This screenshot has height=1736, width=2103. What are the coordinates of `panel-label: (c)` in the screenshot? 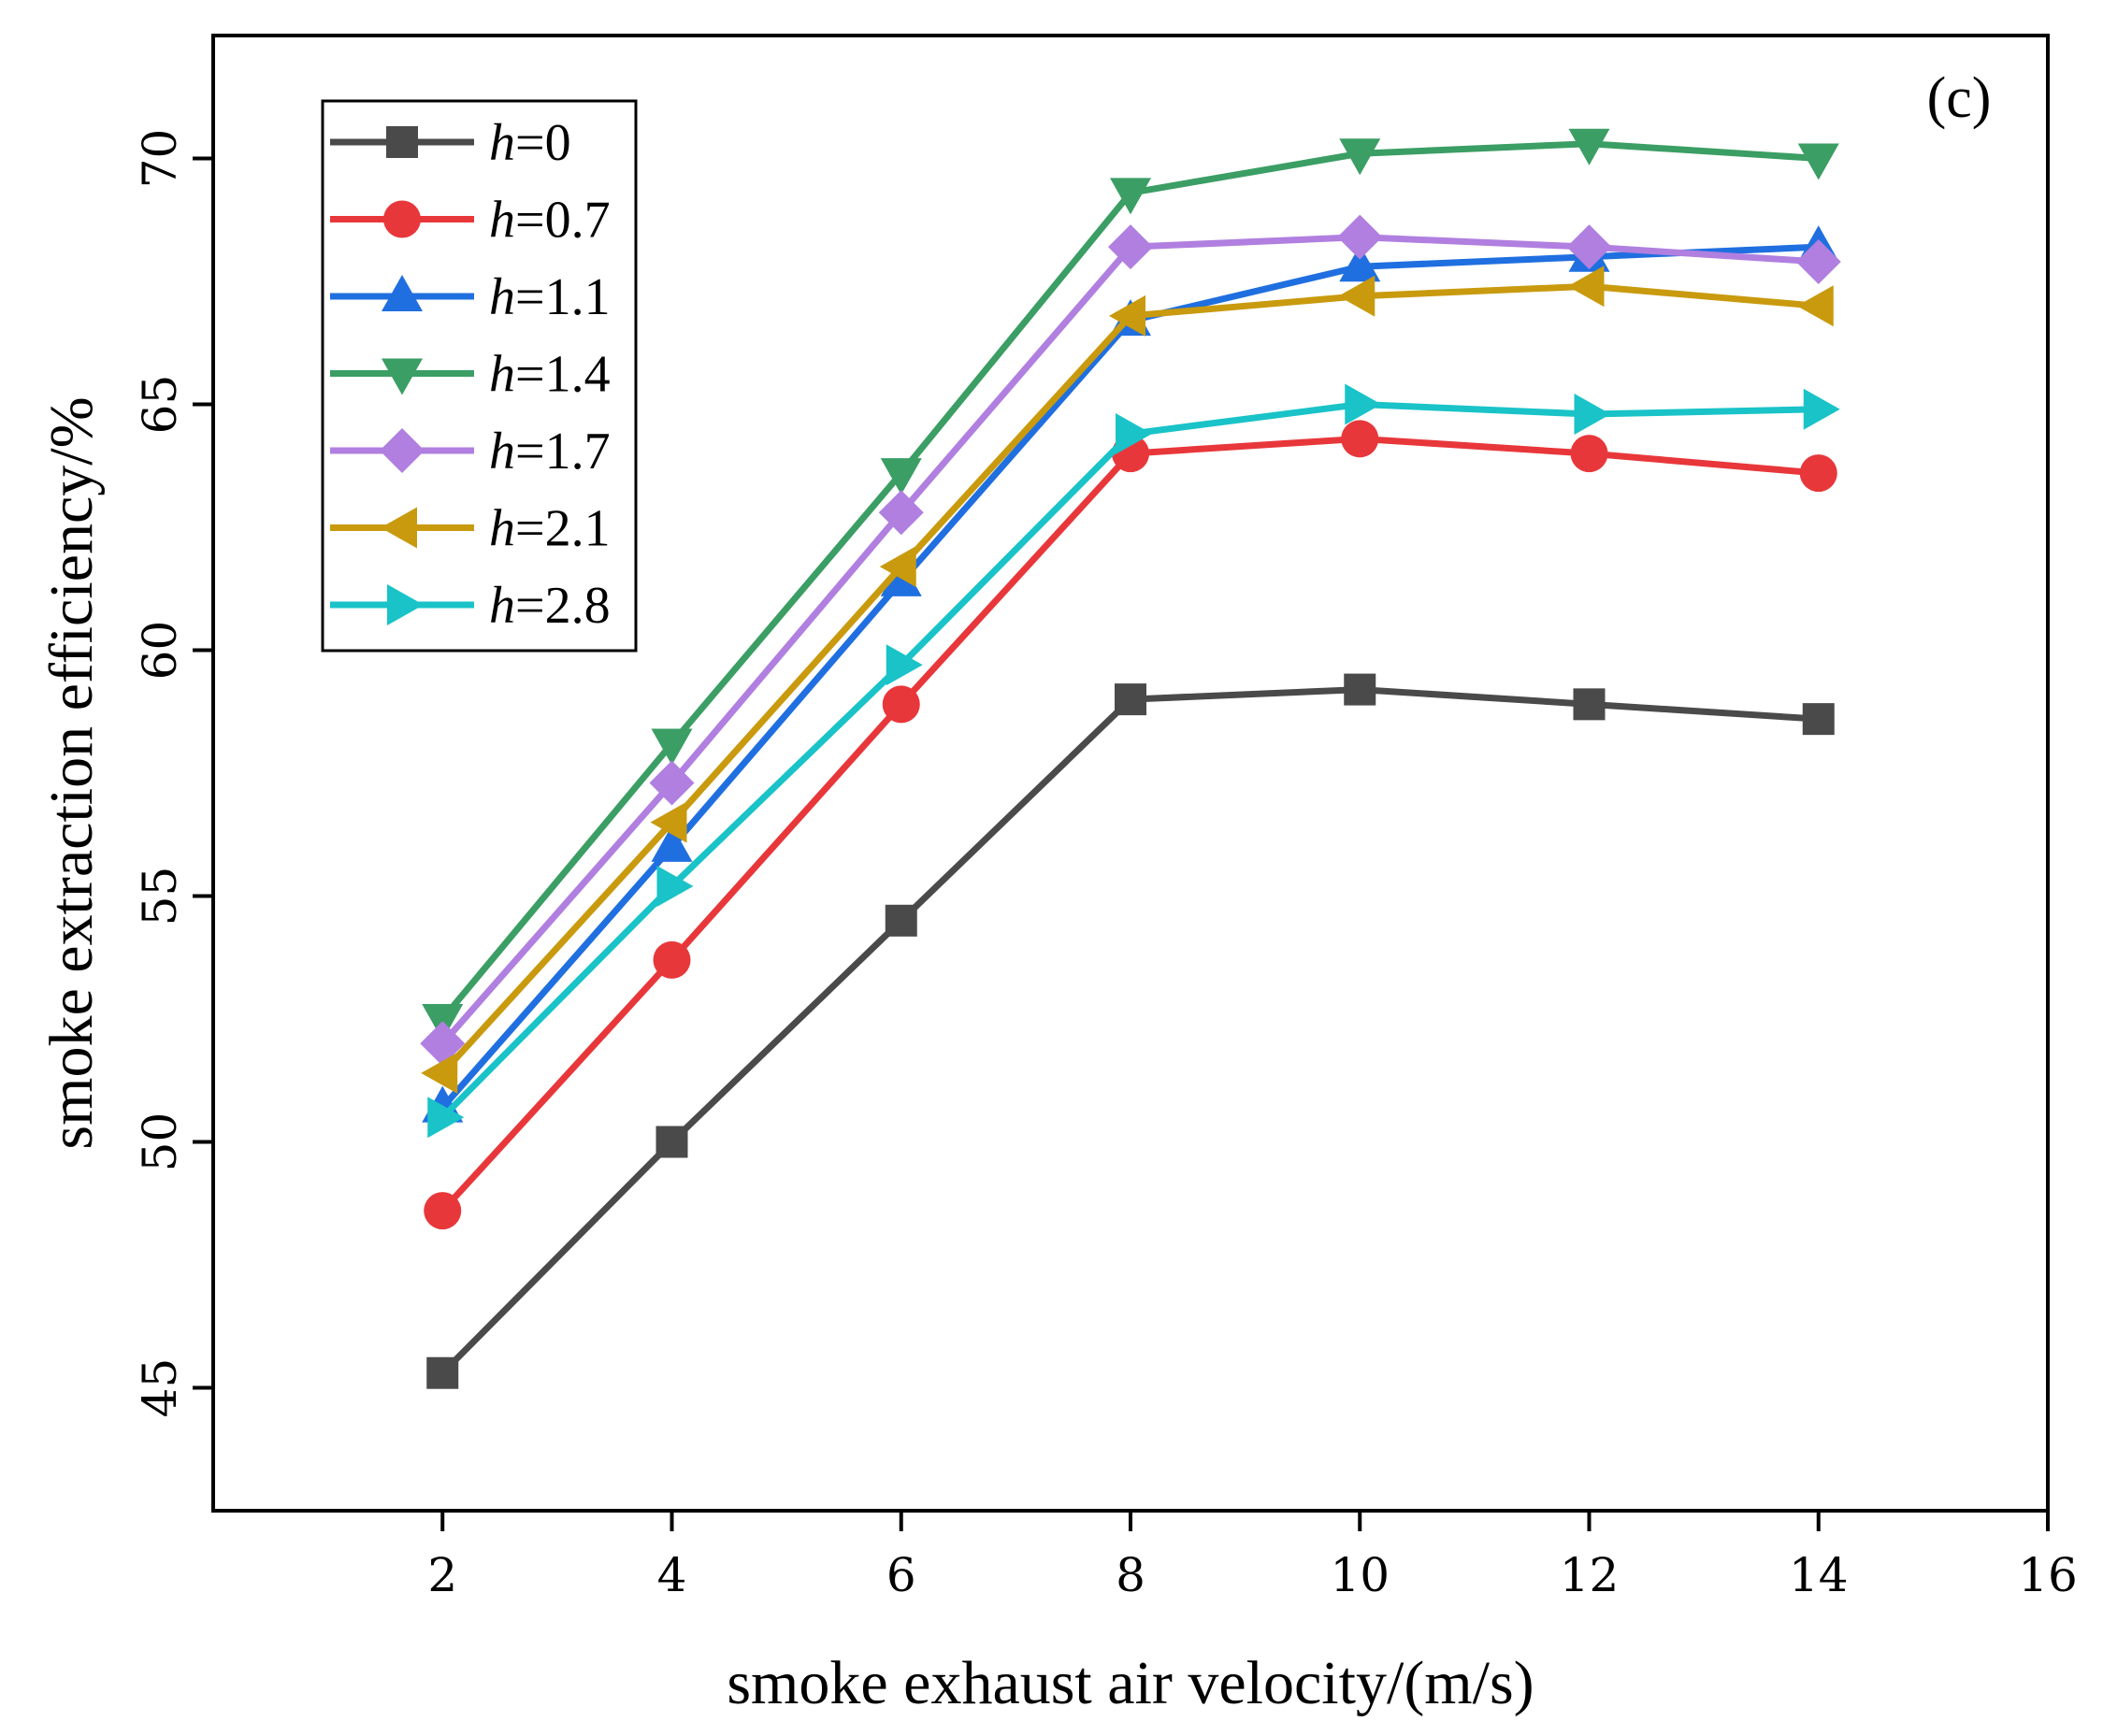 It's located at (1959, 98).